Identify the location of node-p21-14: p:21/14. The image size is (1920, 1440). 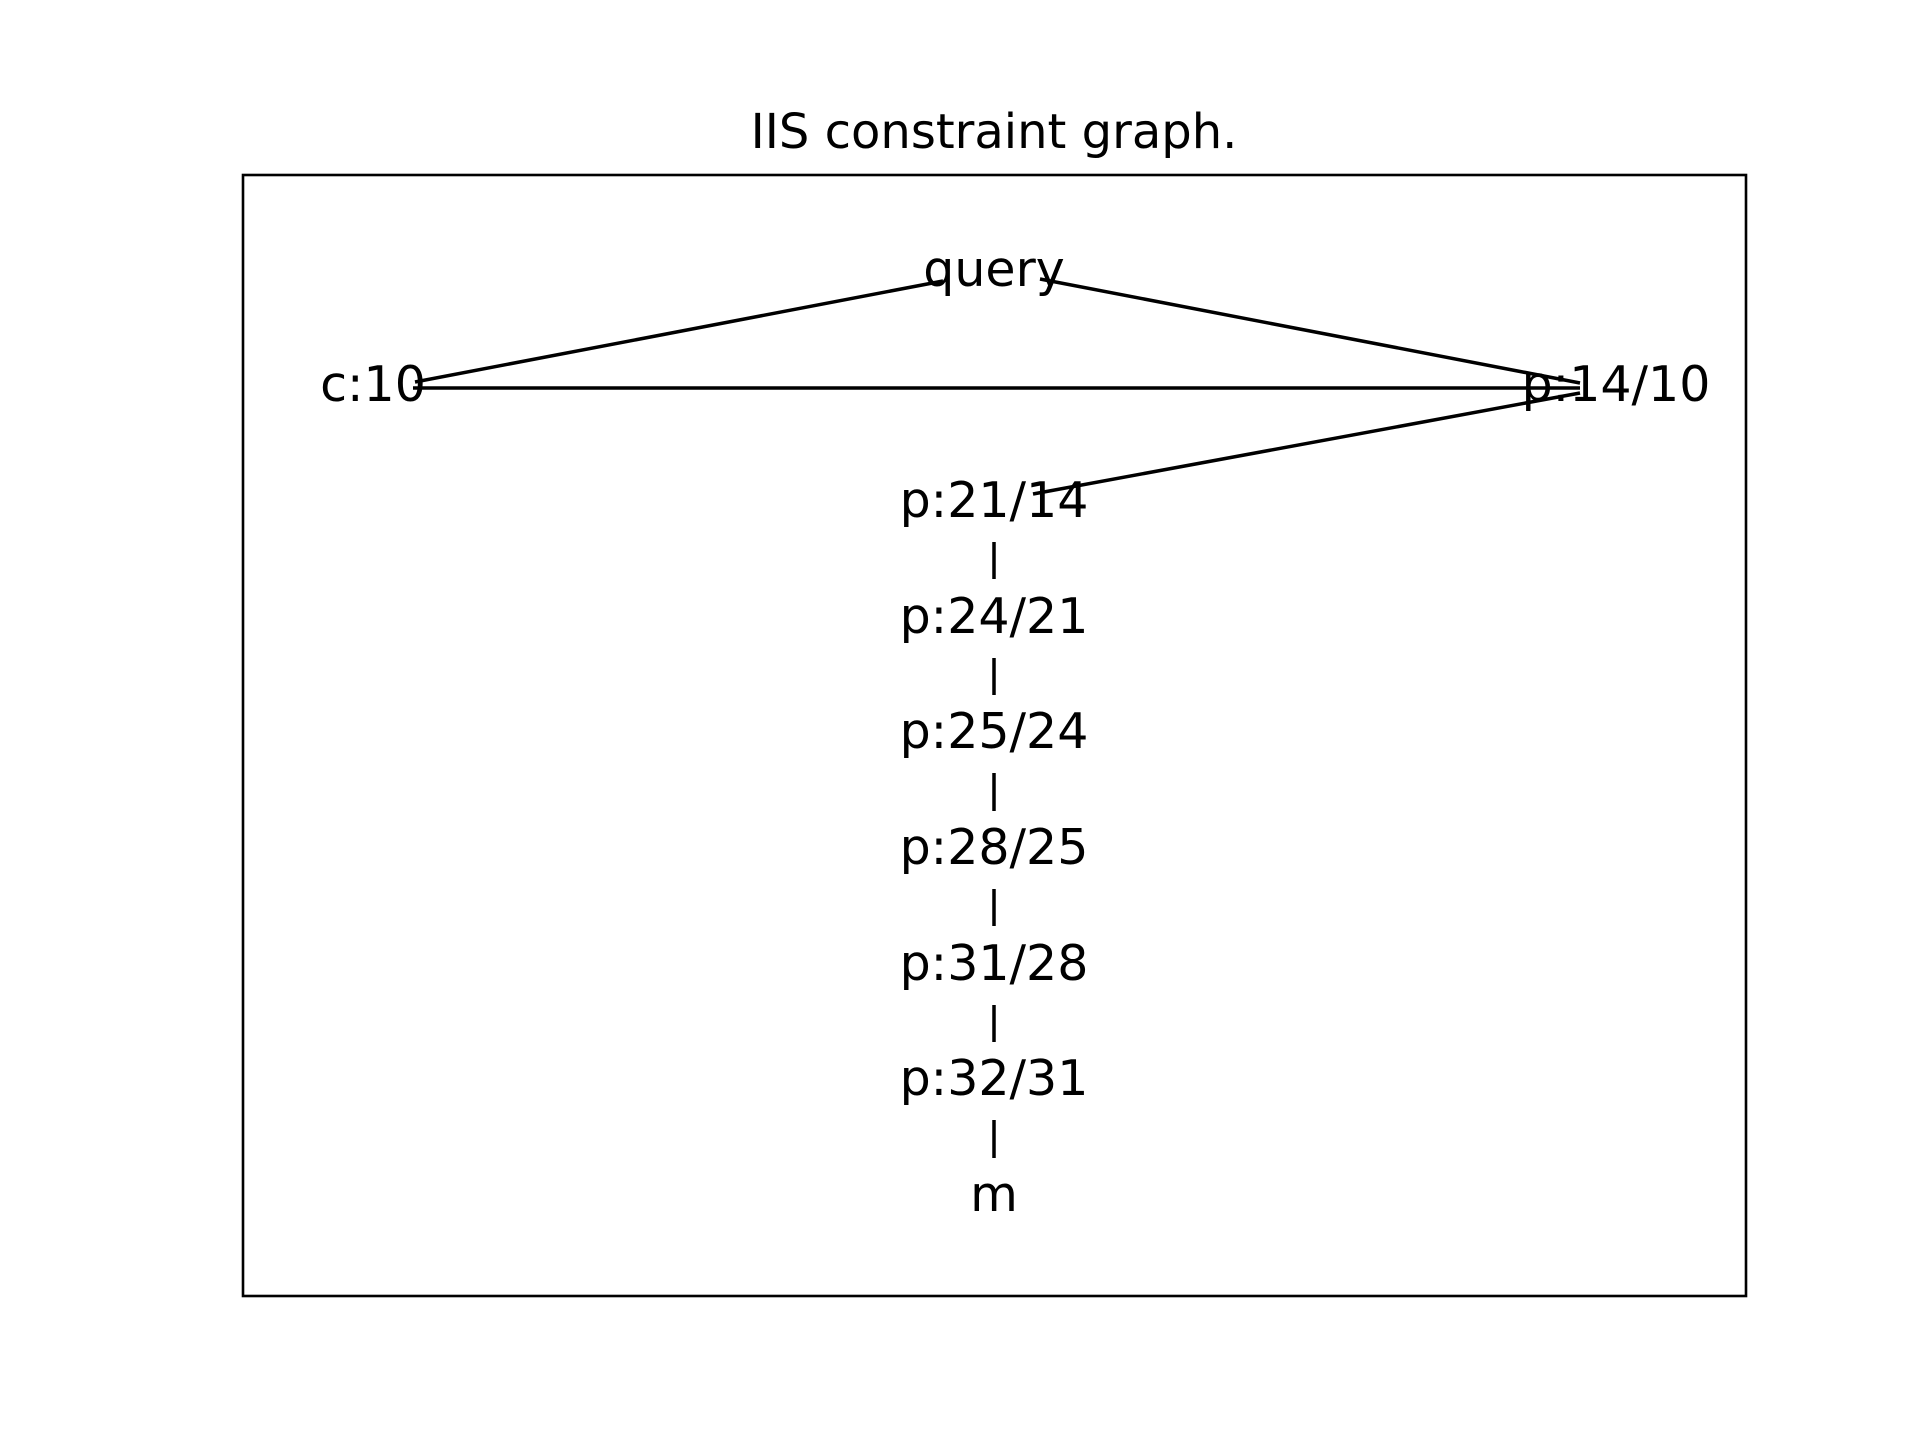
(994, 500).